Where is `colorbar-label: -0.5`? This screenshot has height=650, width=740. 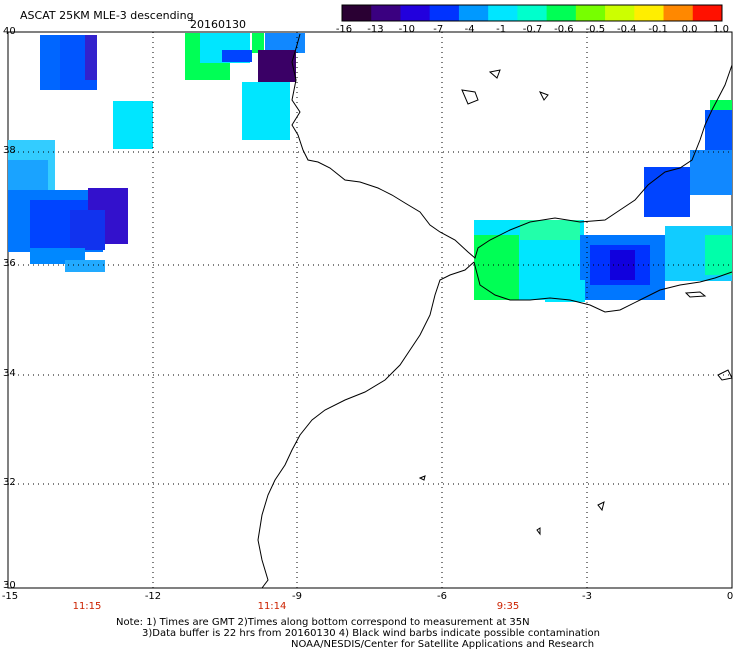 colorbar-label: -0.5 is located at coordinates (595, 29).